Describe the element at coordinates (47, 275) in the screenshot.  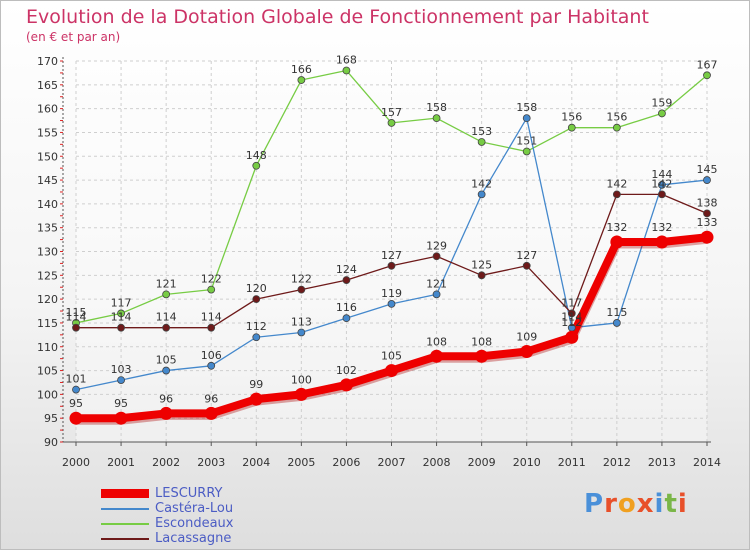
I see `y-tick-label: 125` at that location.